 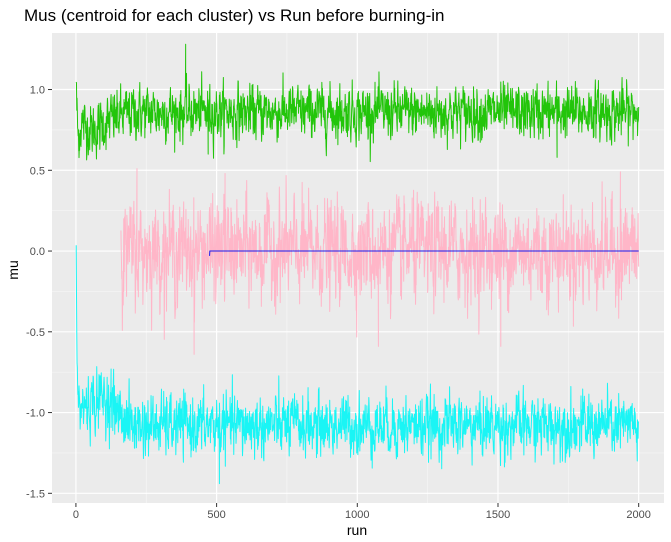 What do you see at coordinates (37, 252) in the screenshot?
I see `y-tick-label: 0.0` at bounding box center [37, 252].